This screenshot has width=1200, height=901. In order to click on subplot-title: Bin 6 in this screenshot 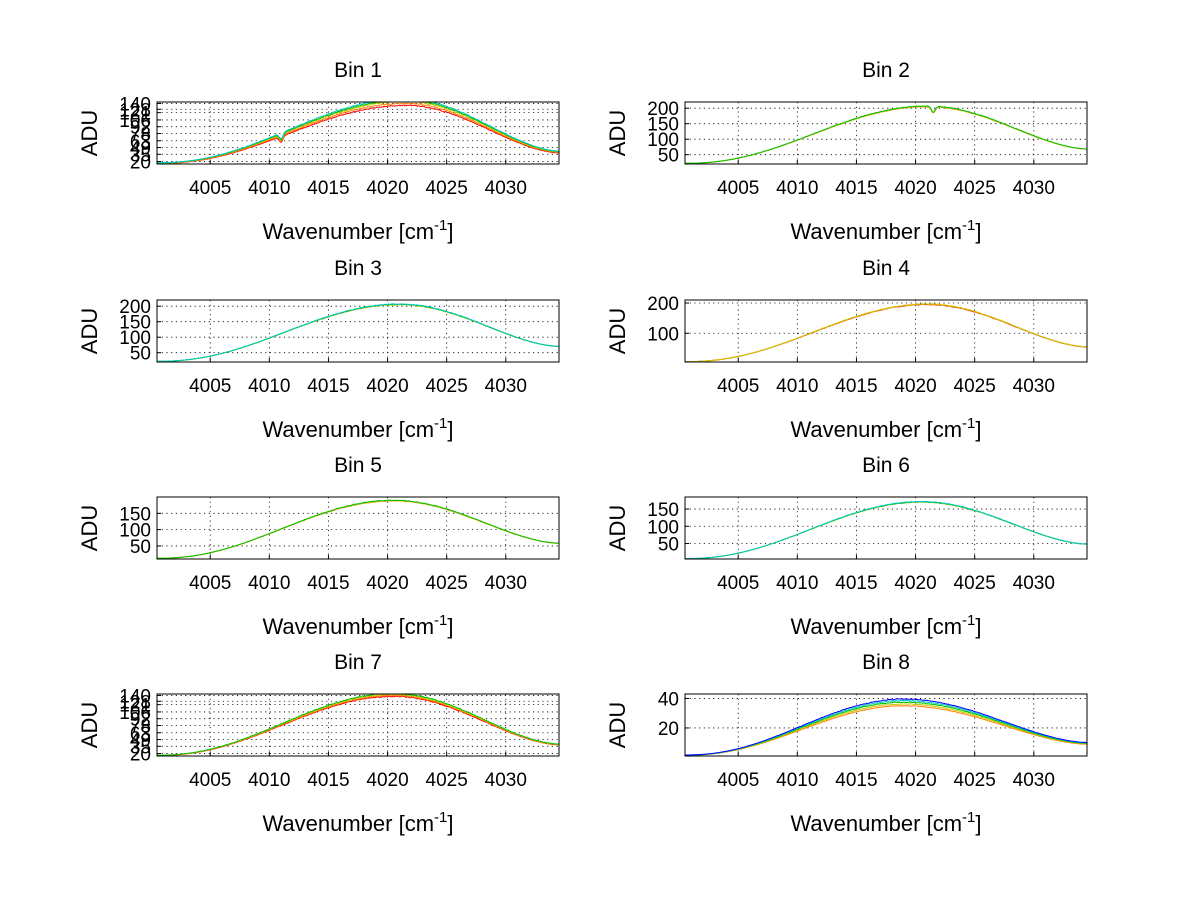, I will do `click(886, 465)`.